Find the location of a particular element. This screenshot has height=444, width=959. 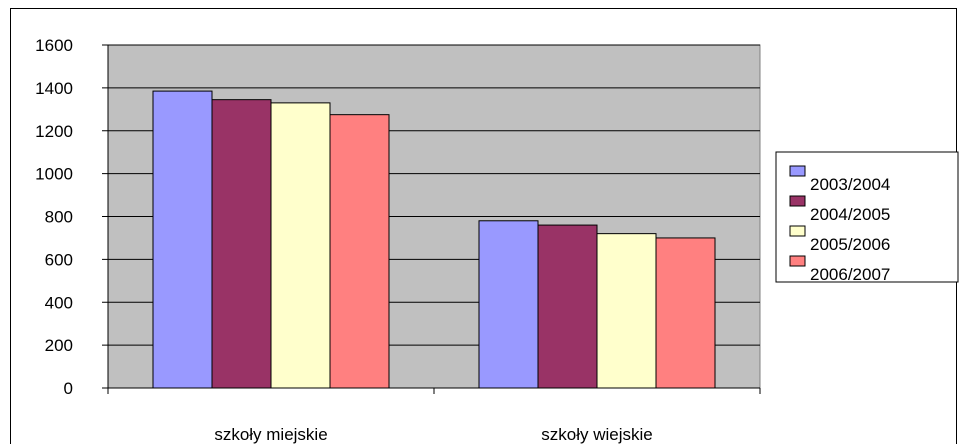

y-tick-label: 1400 is located at coordinates (54, 88).